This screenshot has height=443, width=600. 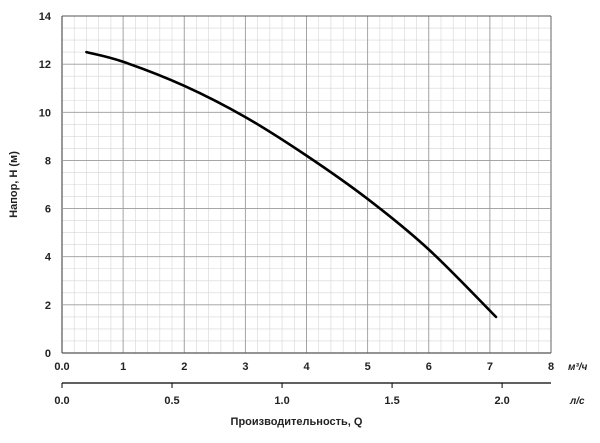 I want to click on x-tick-label: 5, so click(x=368, y=367).